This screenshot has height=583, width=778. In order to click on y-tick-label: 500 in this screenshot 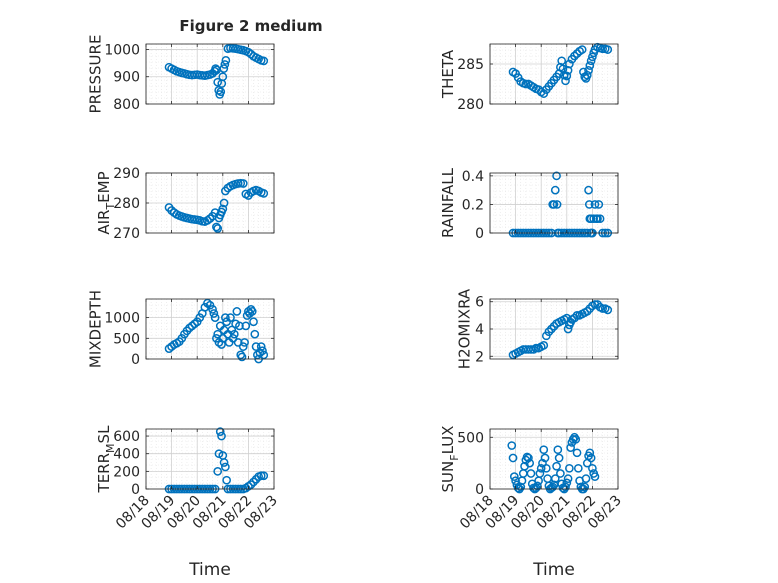, I will do `click(470, 438)`.